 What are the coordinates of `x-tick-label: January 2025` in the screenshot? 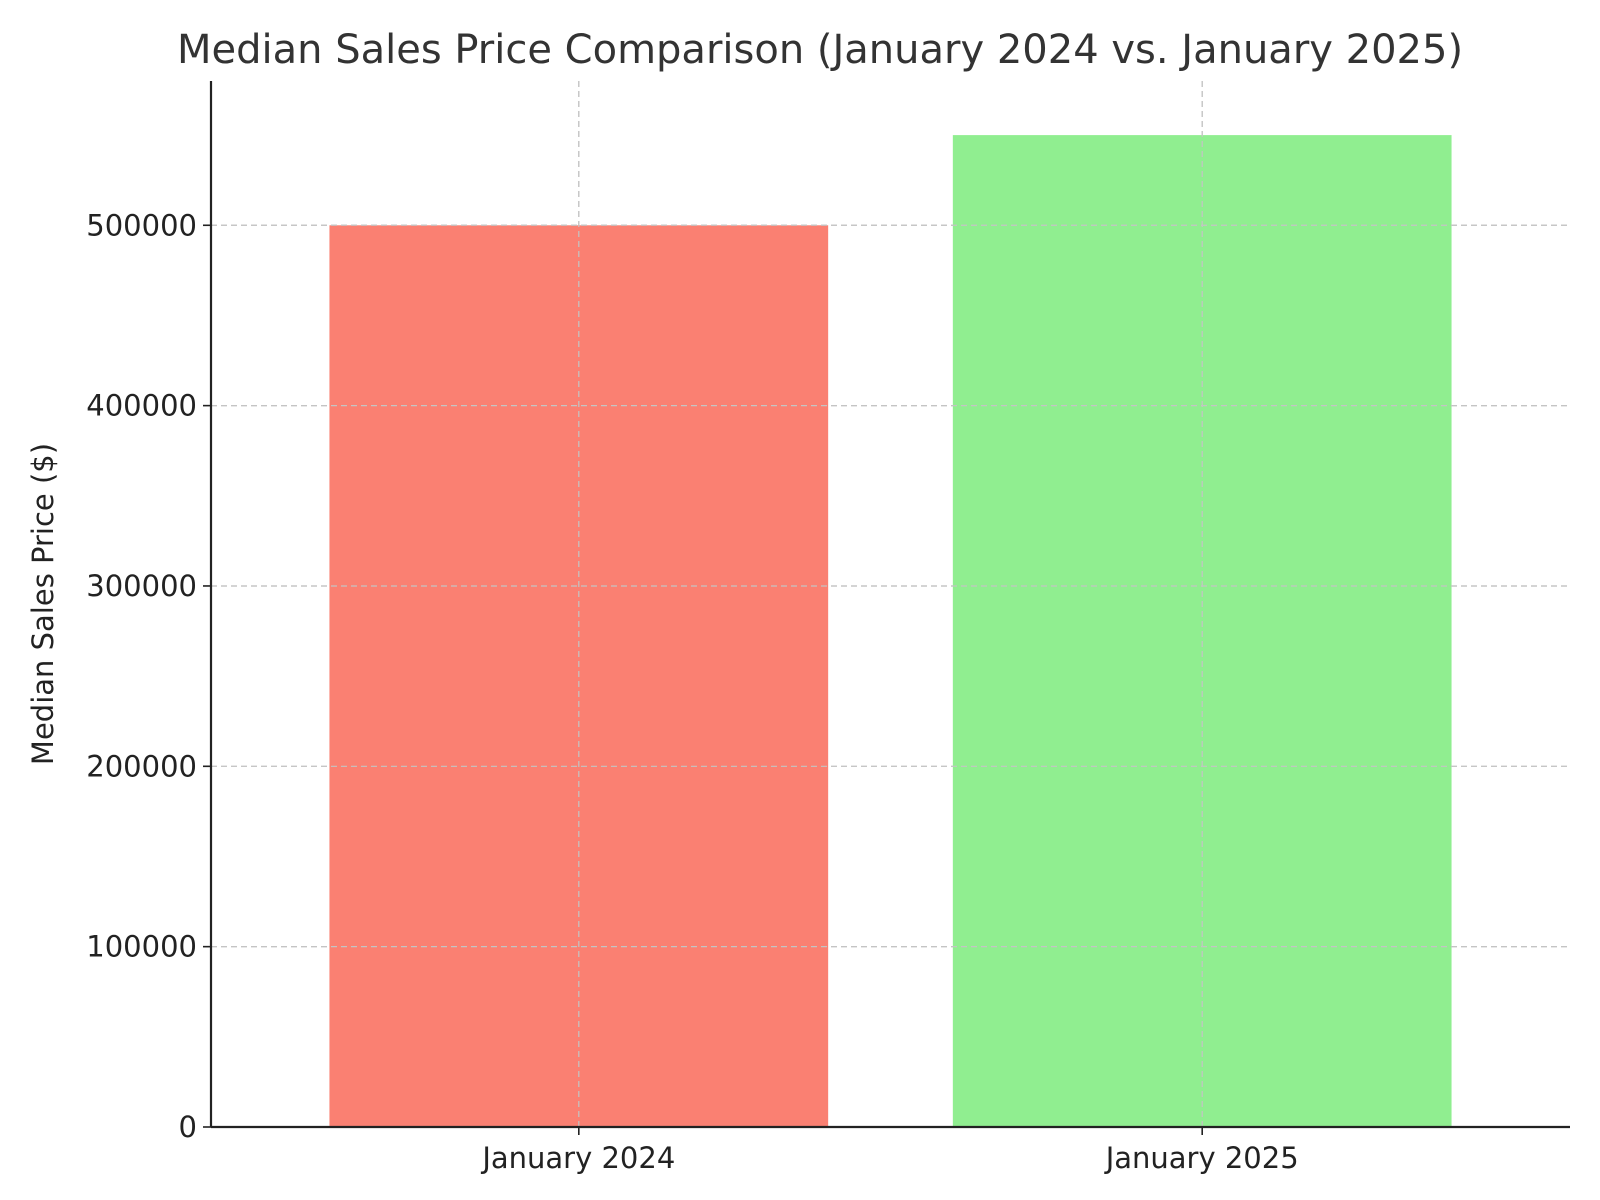 It's located at (1201, 1158).